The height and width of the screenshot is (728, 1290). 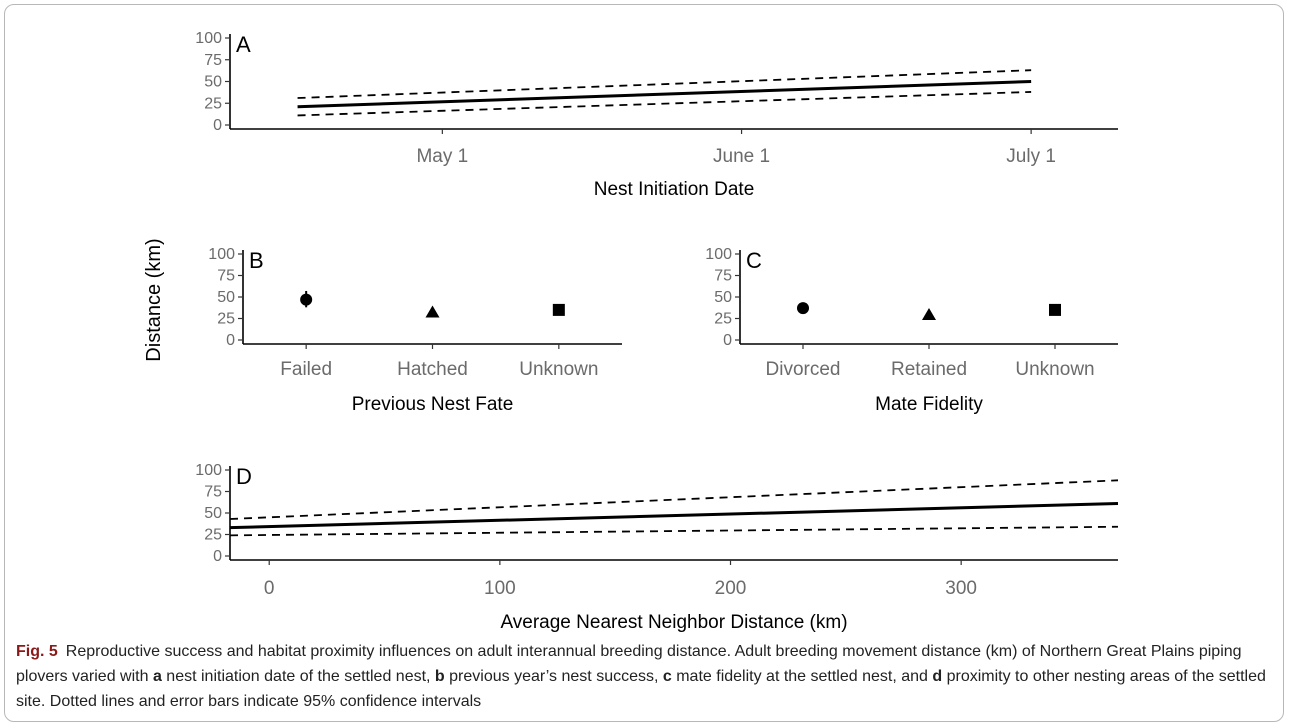 What do you see at coordinates (306, 369) in the screenshot?
I see `x-tick-label: Failed` at bounding box center [306, 369].